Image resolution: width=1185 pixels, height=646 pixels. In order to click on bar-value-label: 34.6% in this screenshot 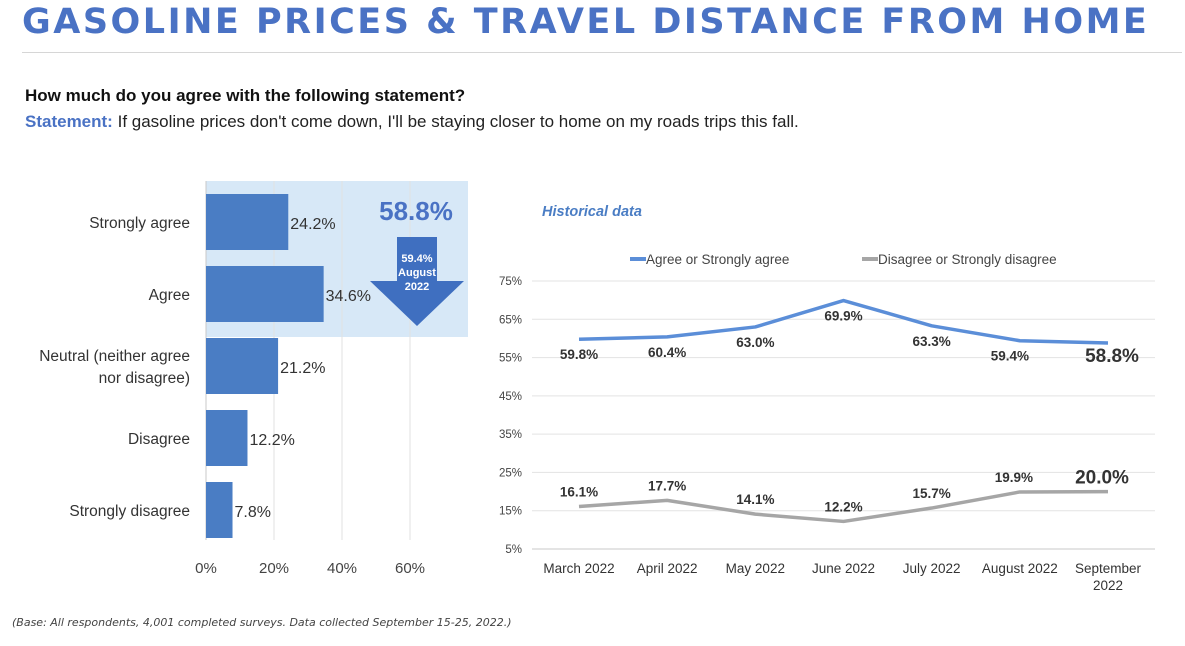, I will do `click(348, 296)`.